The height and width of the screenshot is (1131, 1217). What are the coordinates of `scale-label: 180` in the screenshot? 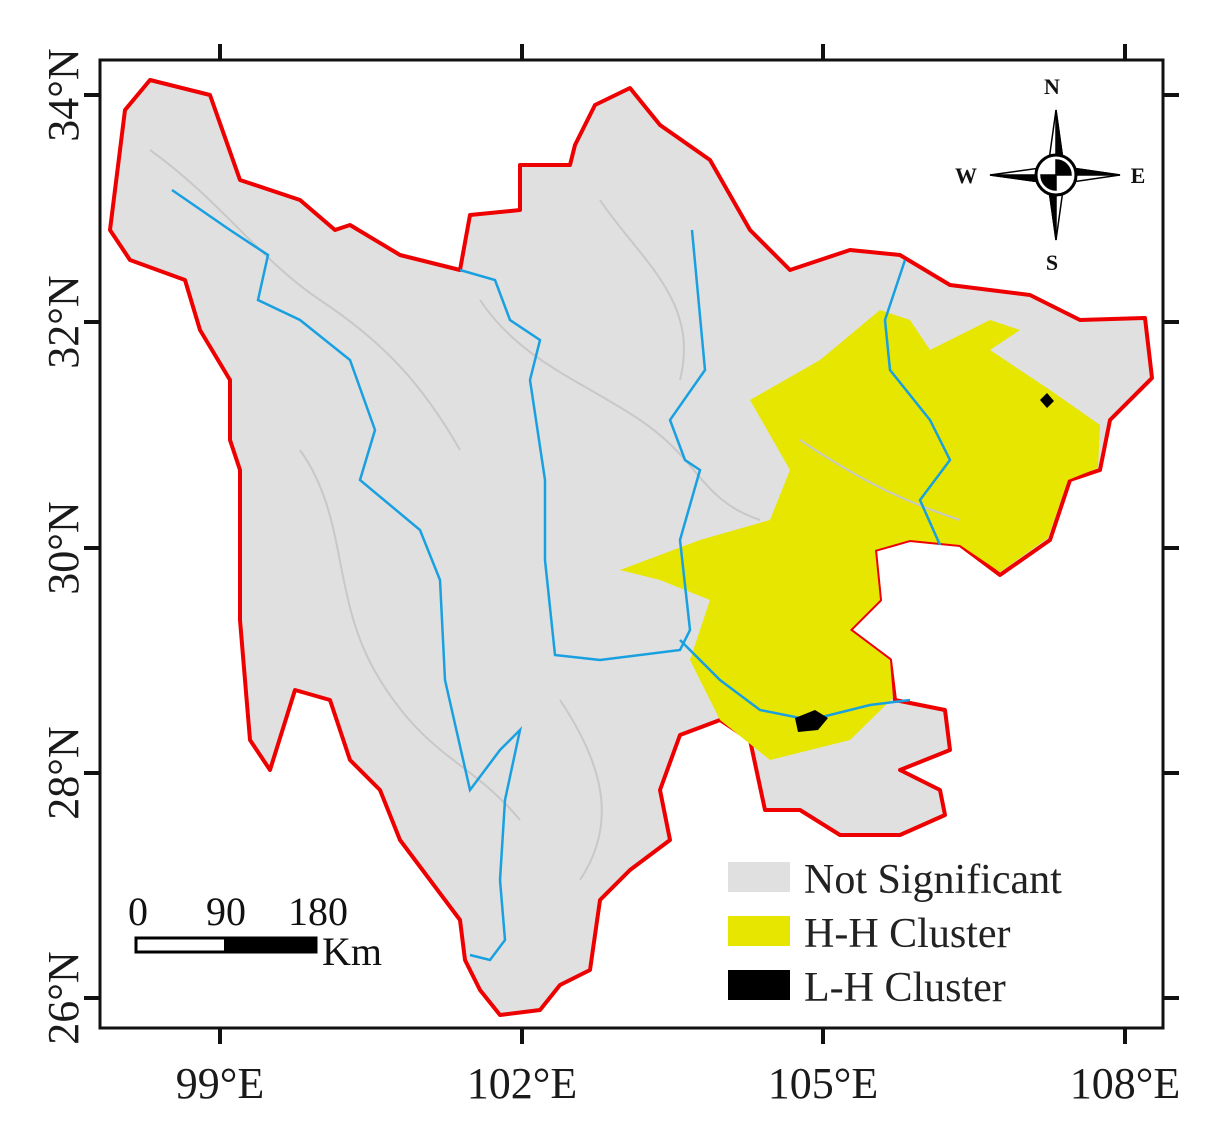 It's located at (318, 911).